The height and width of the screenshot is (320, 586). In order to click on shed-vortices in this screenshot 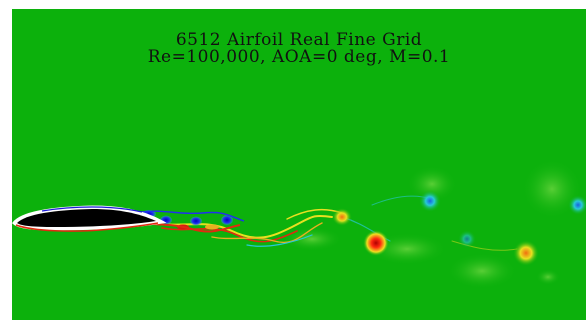, I will do `click(459, 237)`.